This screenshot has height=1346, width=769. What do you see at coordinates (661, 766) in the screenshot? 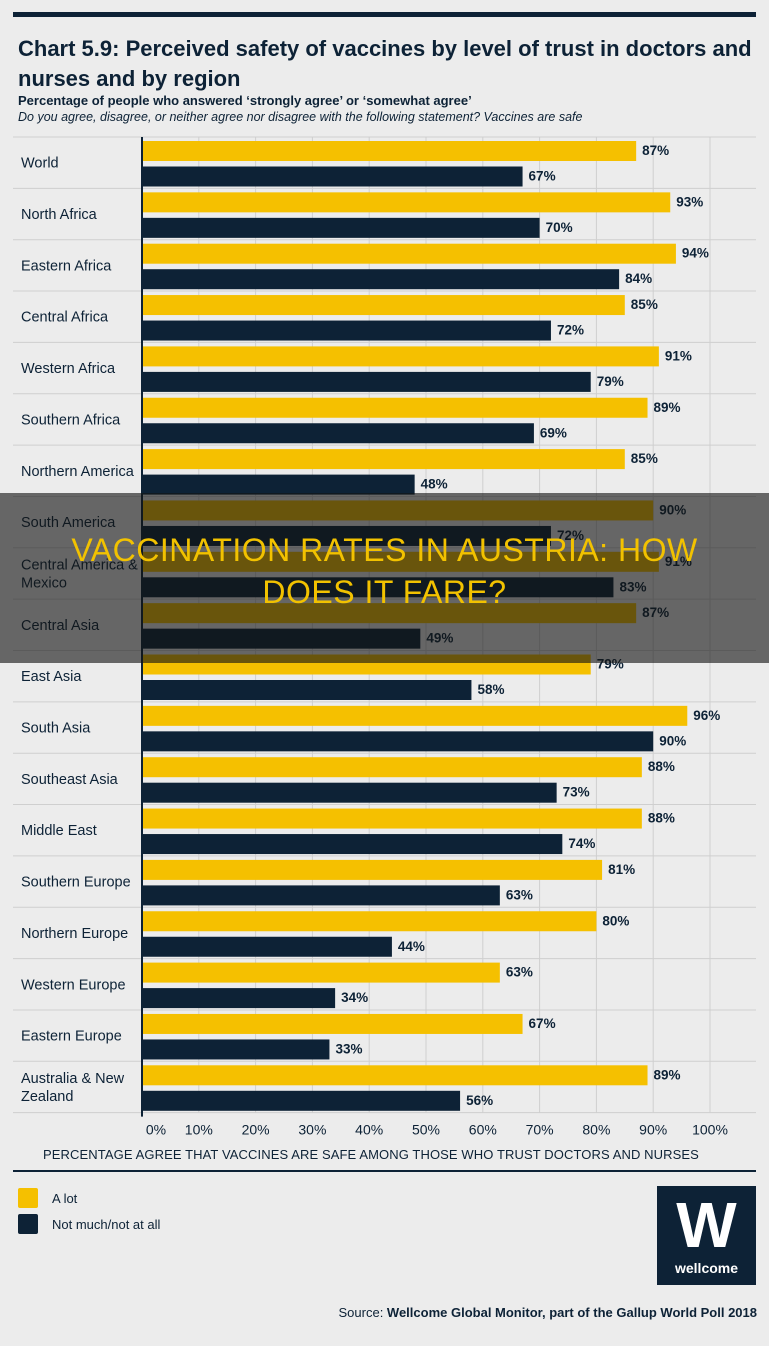
I see `value-label-southeast-asia: 88%` at bounding box center [661, 766].